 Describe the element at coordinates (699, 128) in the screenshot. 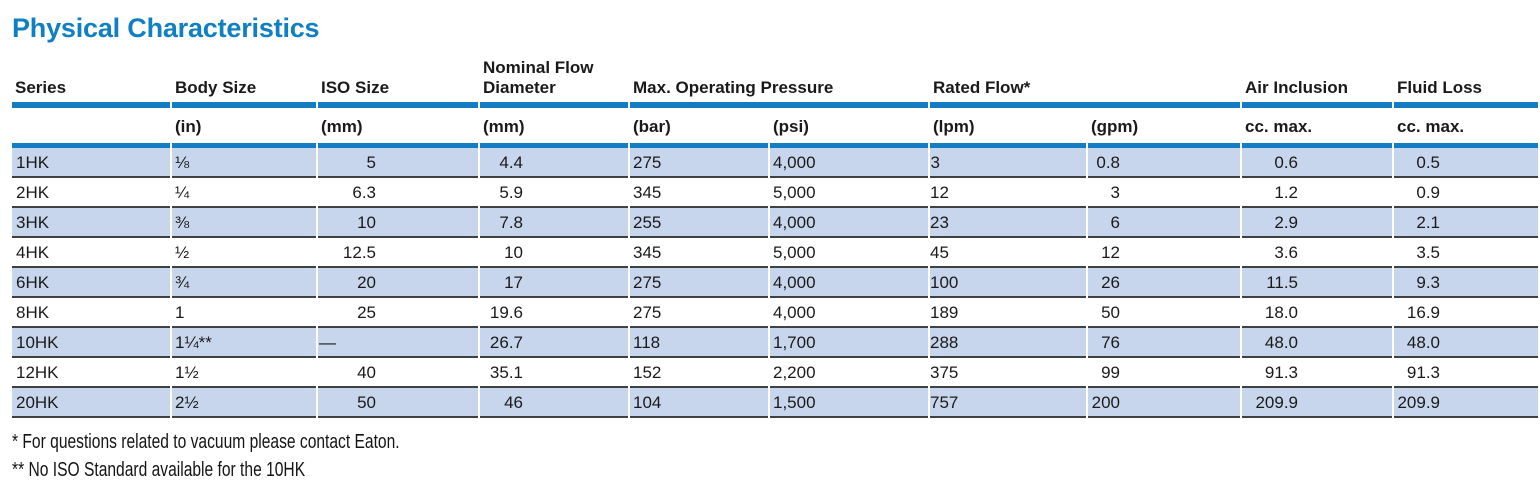

I see `unit-header: (bar)` at that location.